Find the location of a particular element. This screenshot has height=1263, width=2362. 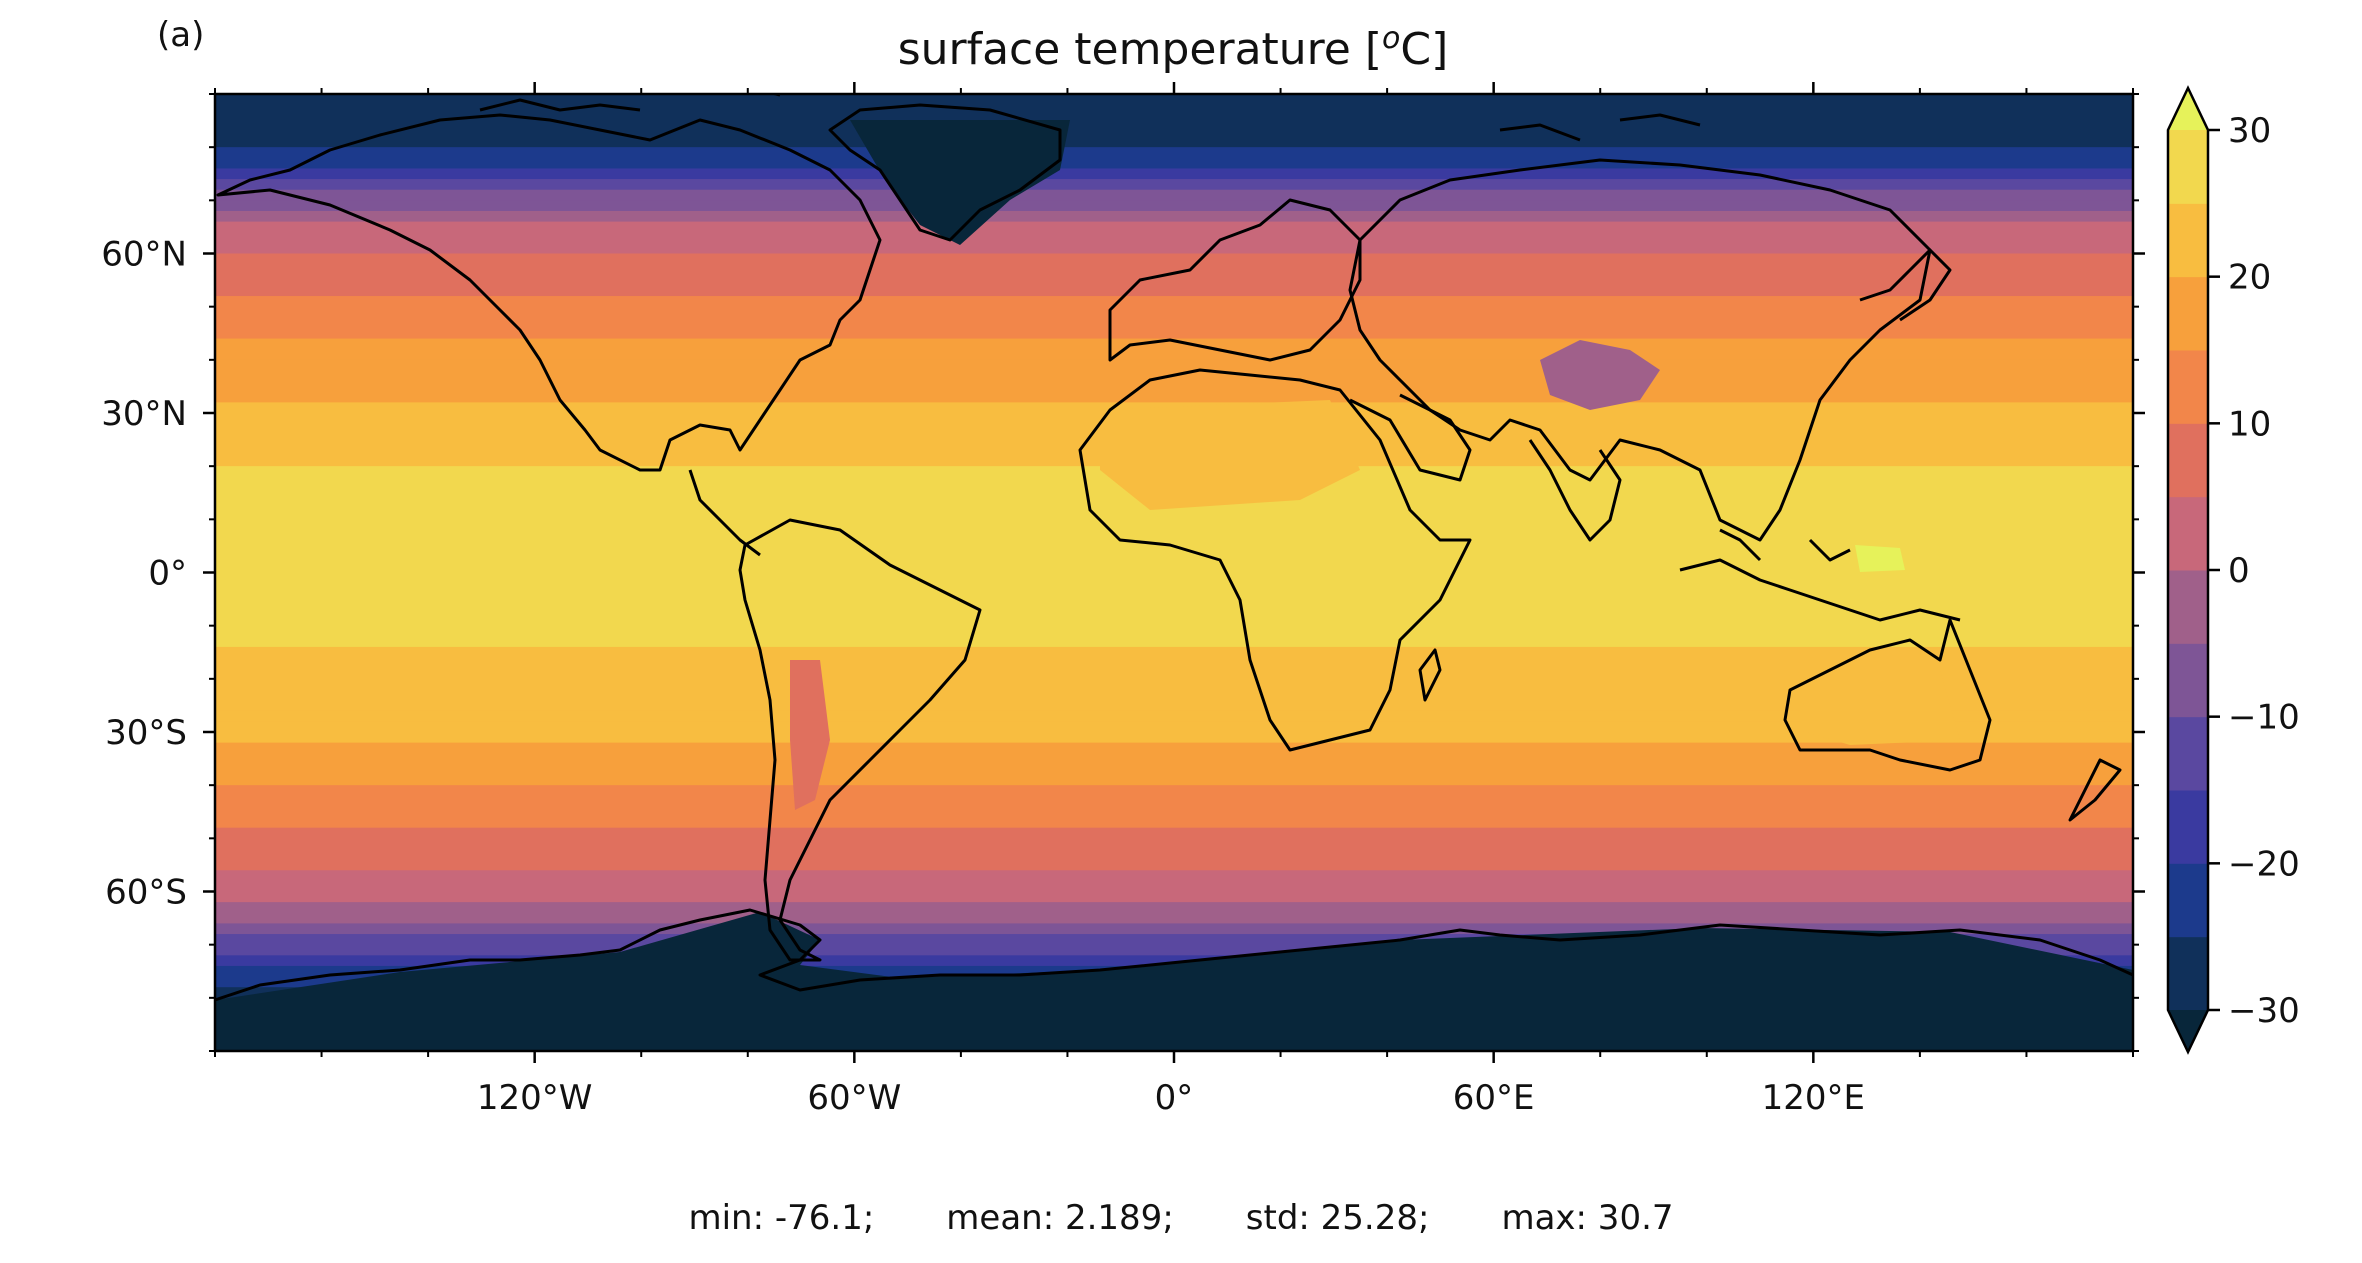

colorbar: 30 20 10 0 −10 −20 −30 is located at coordinates (2233, 570).